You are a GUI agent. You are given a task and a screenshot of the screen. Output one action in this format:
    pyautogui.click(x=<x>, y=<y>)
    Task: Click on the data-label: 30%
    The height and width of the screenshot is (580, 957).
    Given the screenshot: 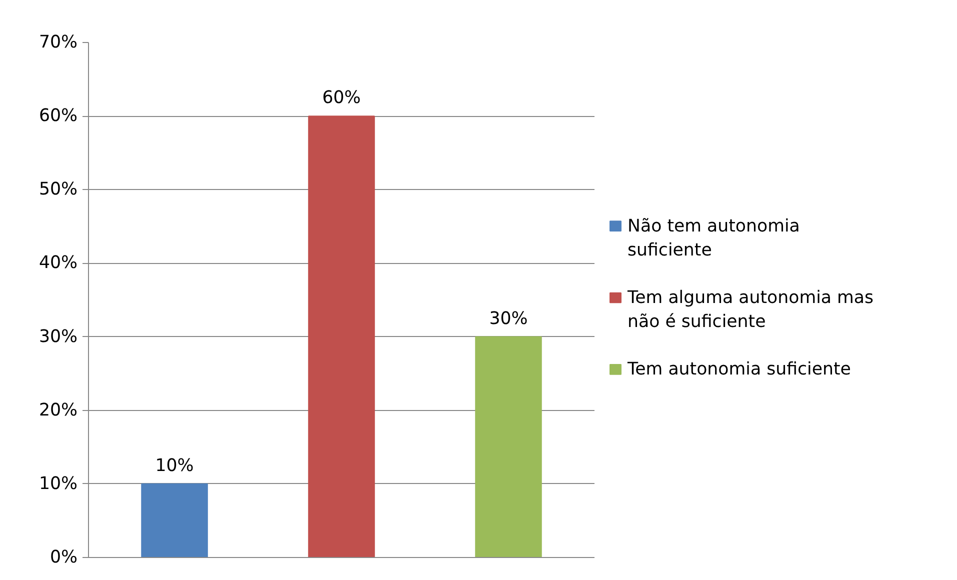 What is the action you would take?
    pyautogui.click(x=508, y=318)
    